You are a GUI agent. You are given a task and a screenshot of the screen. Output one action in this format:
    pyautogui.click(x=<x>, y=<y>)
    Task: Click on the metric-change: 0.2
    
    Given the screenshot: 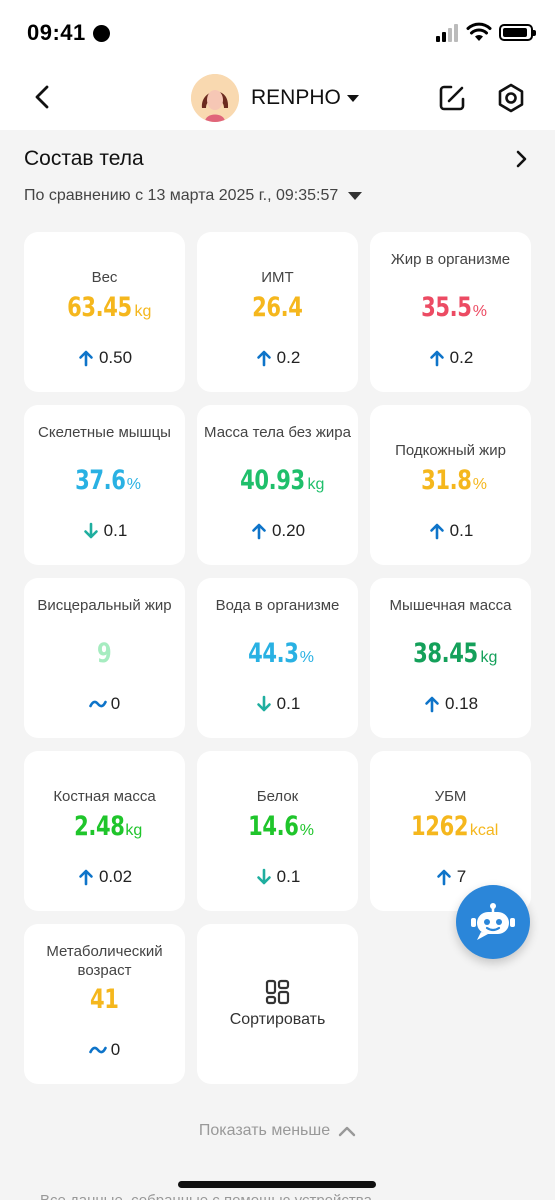 What is the action you would take?
    pyautogui.click(x=450, y=358)
    